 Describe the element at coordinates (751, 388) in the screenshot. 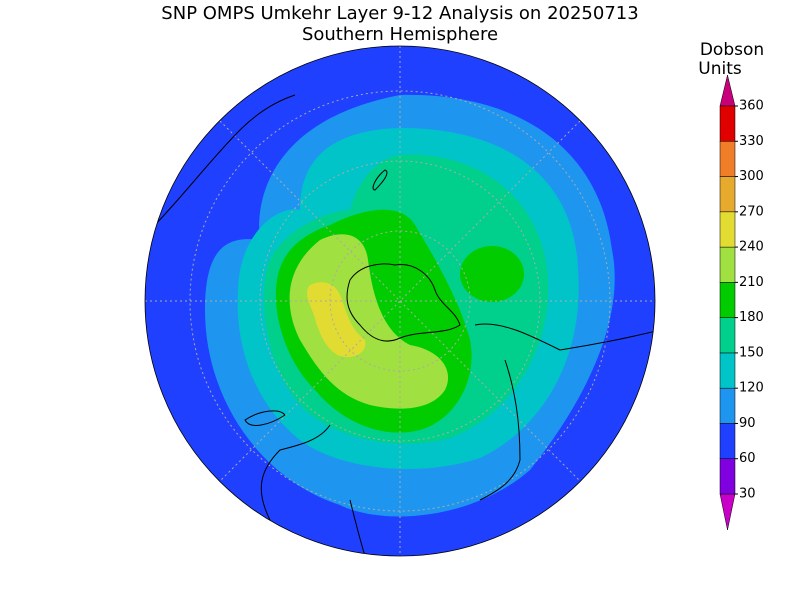

I see `colorbar-tick-label: 120` at that location.